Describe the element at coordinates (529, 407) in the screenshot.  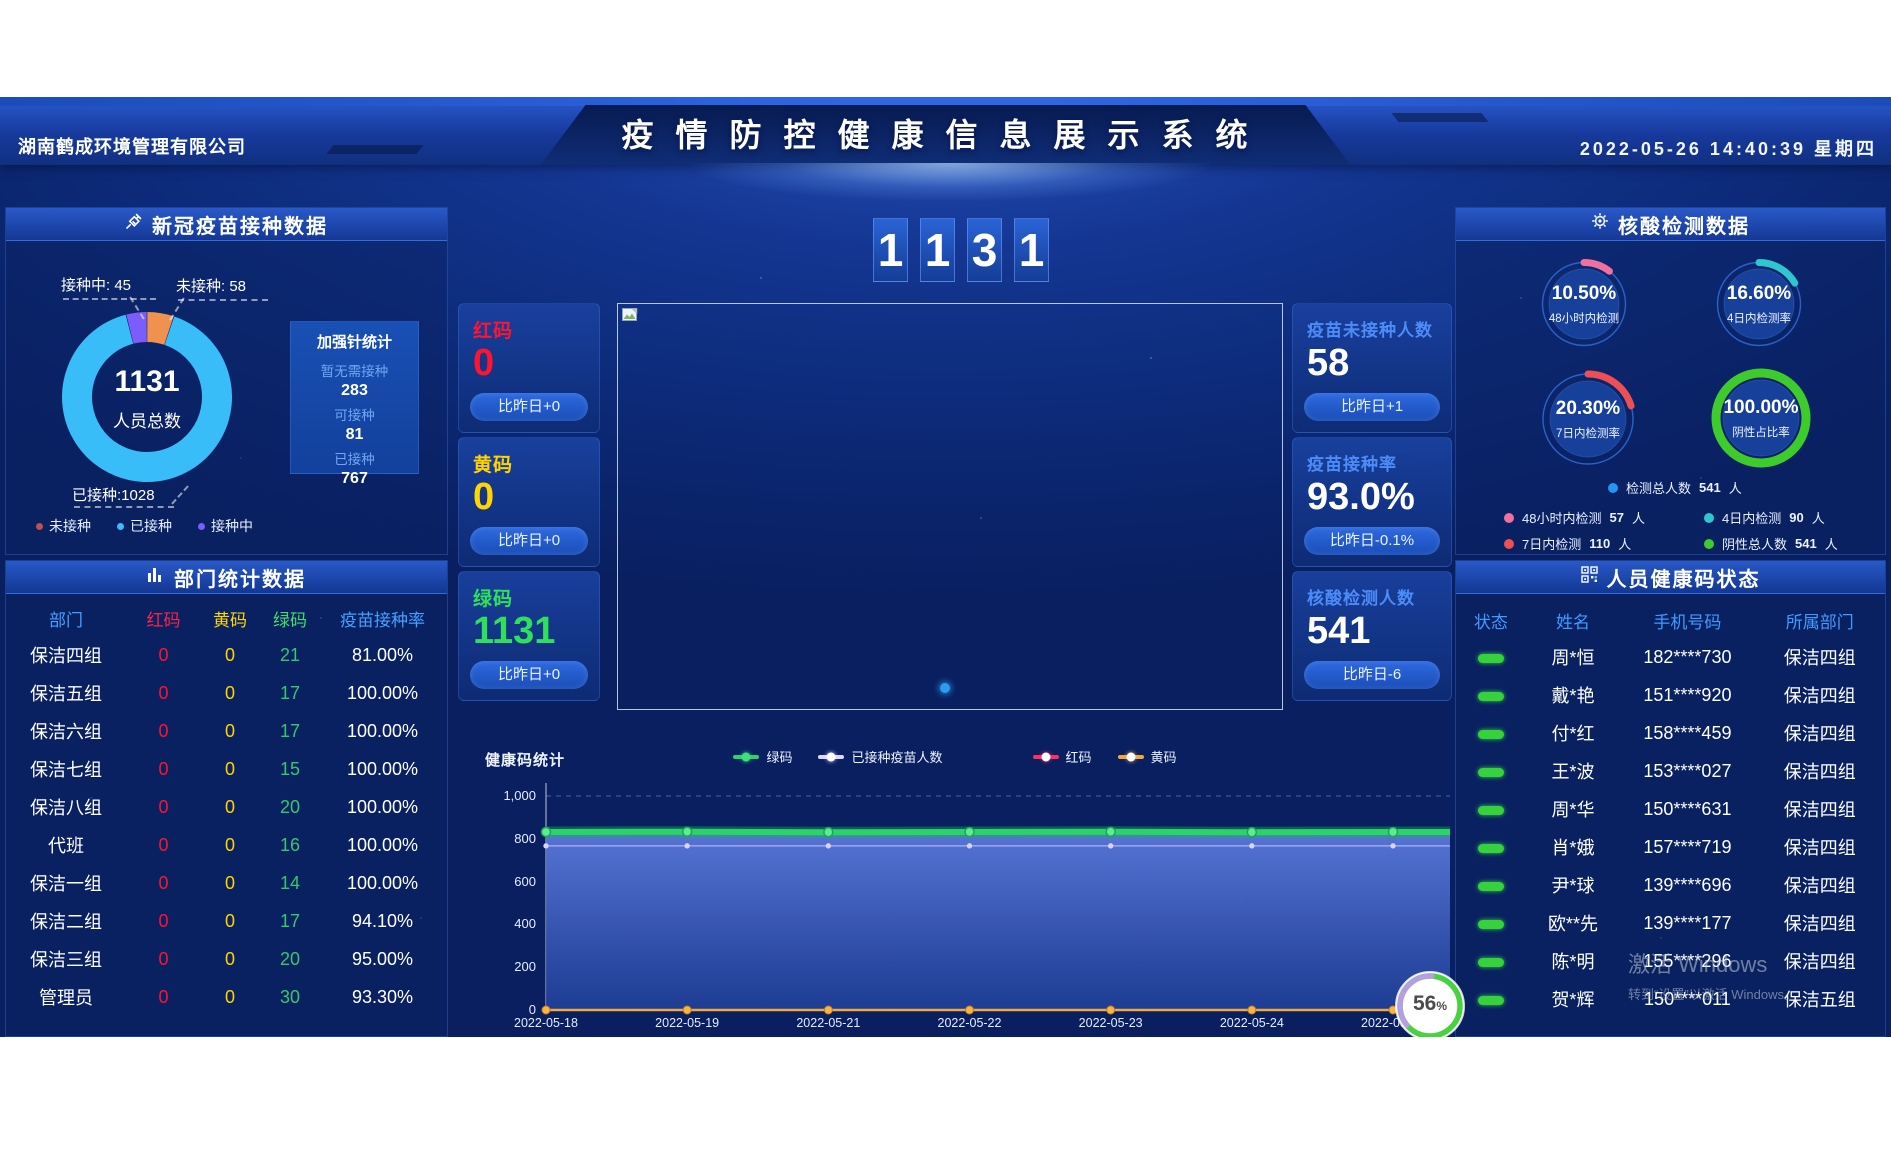
I see `red-code-delta-badge: 比昨日+0` at that location.